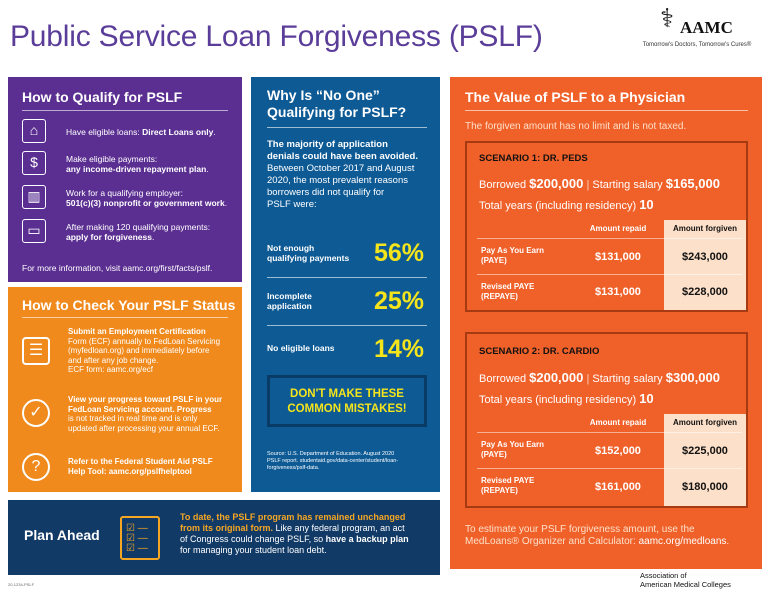 Image resolution: width=768 pixels, height=592 pixels. Describe the element at coordinates (36, 351) in the screenshot. I see `clipboard-icon: ☰` at that location.